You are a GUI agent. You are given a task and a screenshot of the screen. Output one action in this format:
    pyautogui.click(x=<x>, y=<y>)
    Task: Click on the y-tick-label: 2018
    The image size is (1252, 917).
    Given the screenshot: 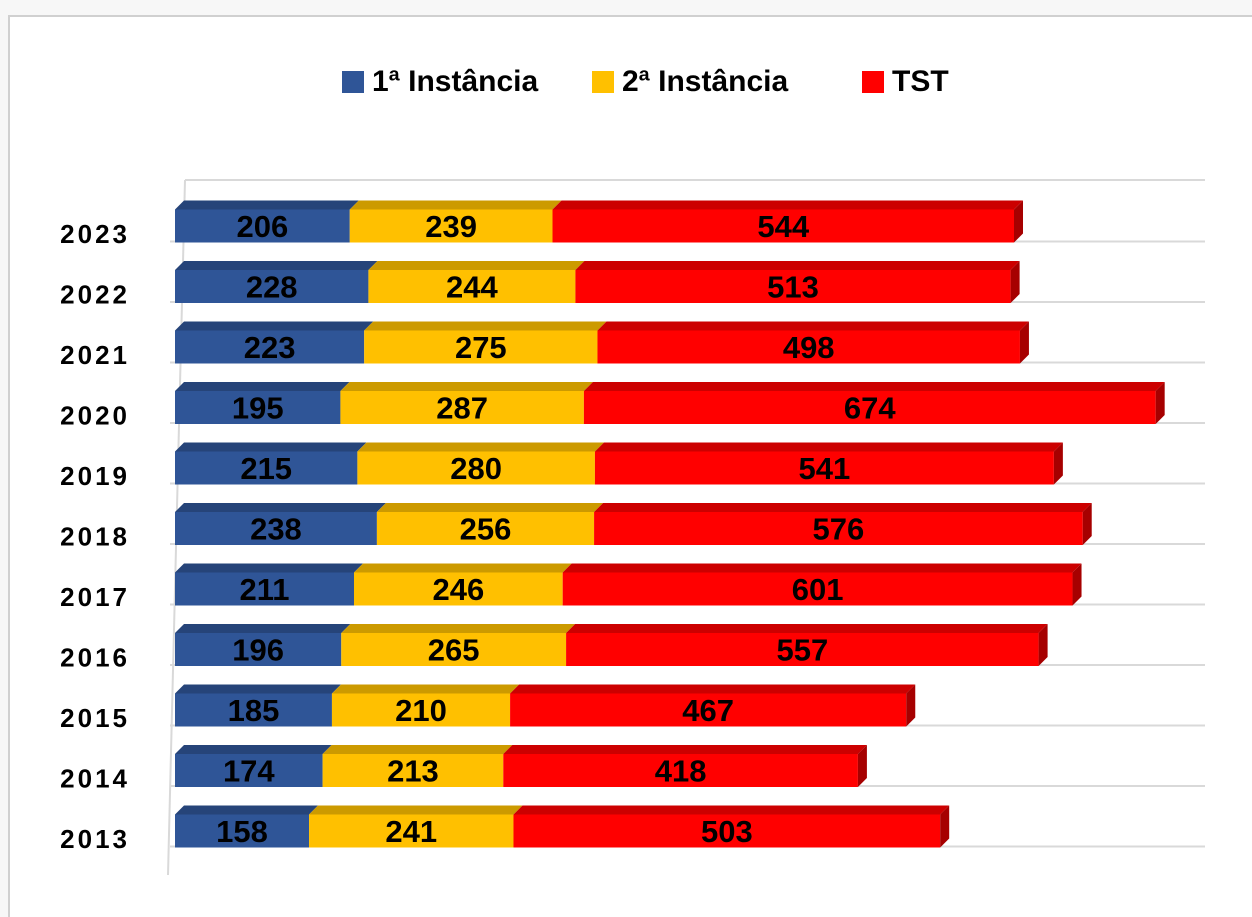 What is the action you would take?
    pyautogui.click(x=95, y=536)
    